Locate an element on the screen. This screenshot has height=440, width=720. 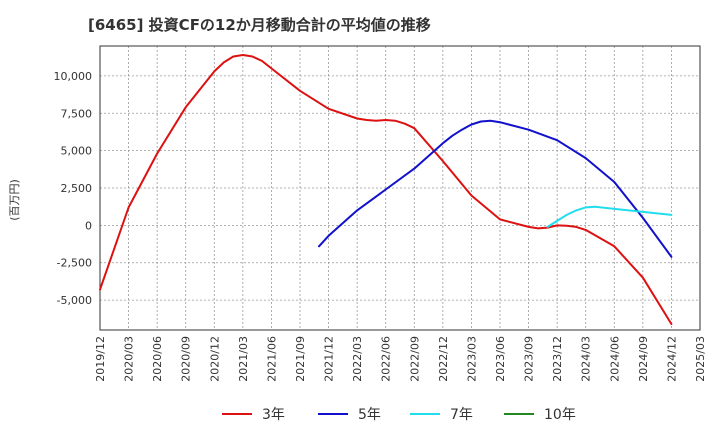
x-tick-label: 2023/06 is located at coordinates (500, 359).